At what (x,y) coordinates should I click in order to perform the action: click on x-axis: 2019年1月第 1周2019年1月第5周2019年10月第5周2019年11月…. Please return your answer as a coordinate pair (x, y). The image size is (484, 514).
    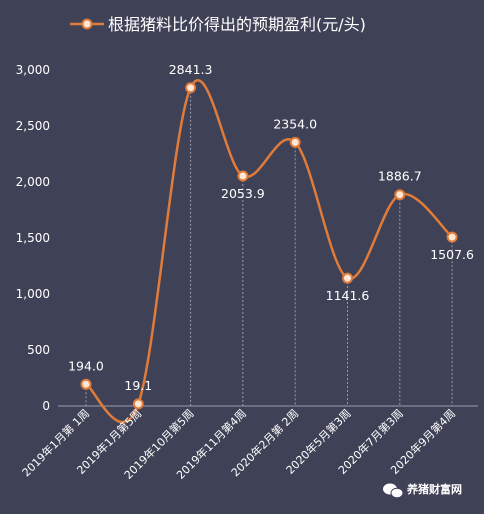
    Looking at the image, I should click on (238, 444).